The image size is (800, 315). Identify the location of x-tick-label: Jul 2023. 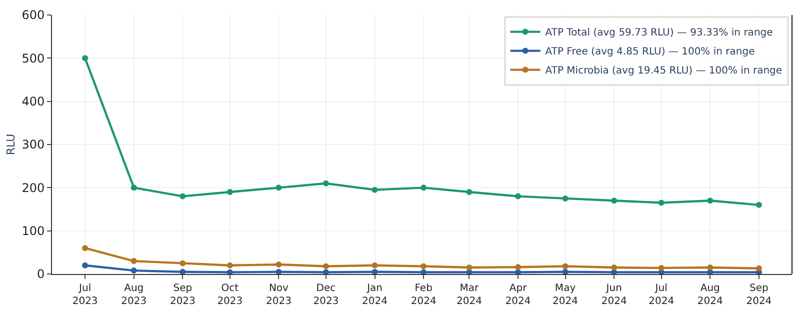
(85, 295).